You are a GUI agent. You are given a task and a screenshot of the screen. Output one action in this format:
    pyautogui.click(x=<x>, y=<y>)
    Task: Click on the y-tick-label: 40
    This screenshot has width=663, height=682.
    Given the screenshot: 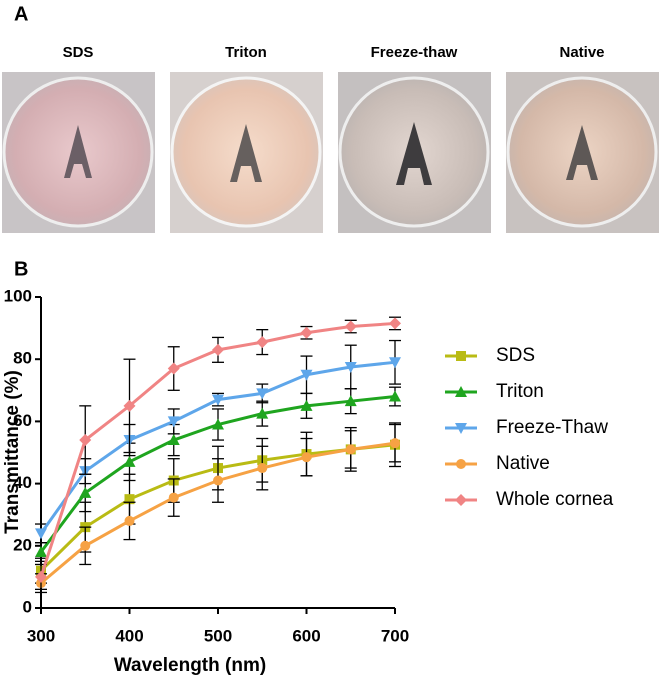 What is the action you would take?
    pyautogui.click(x=22, y=482)
    